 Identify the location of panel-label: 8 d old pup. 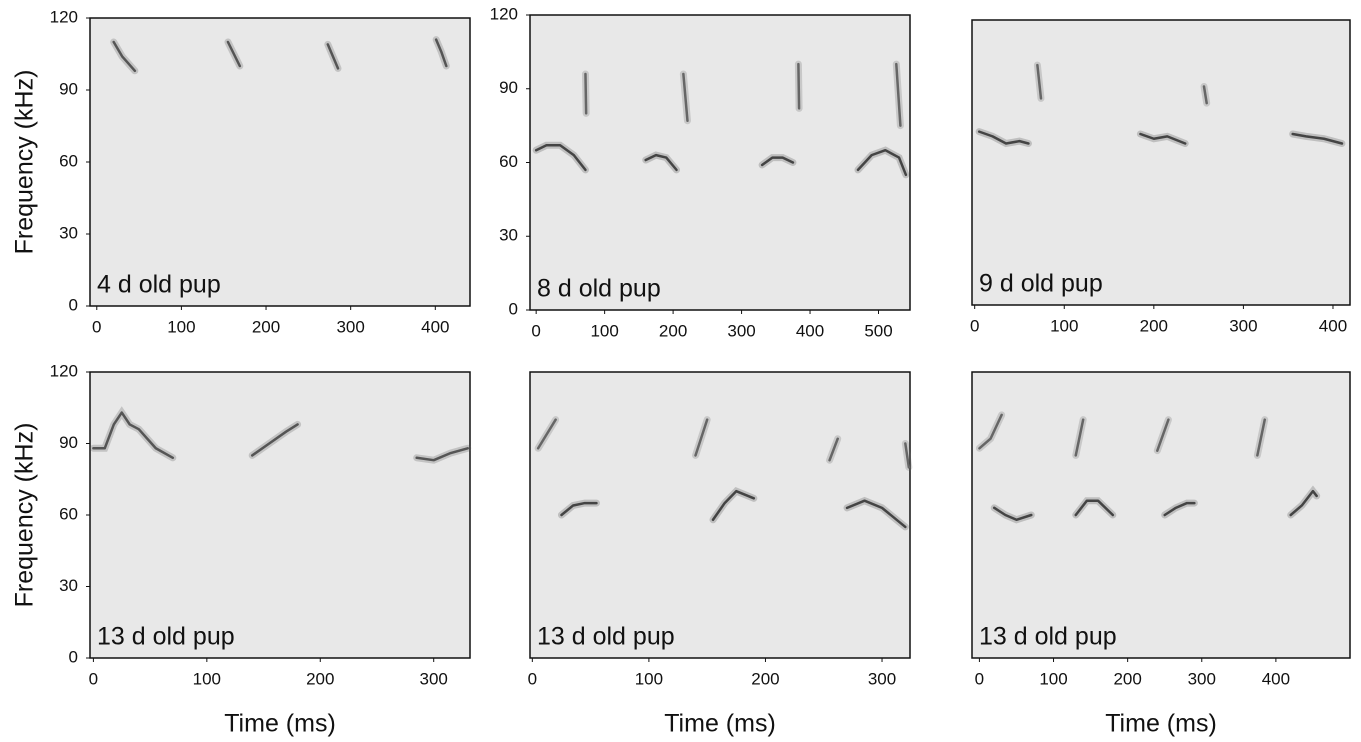
(599, 289).